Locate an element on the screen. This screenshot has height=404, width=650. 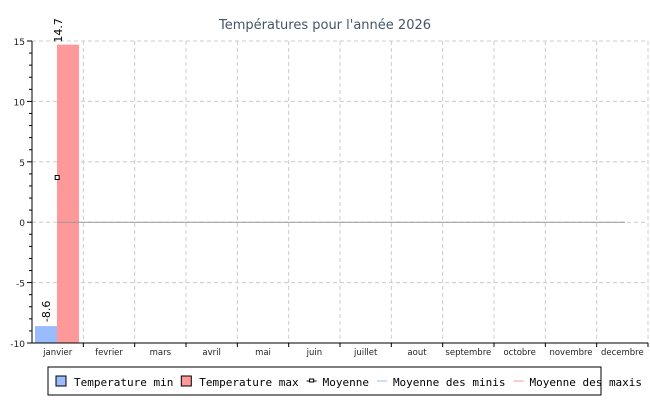
y-tick-label: 5 is located at coordinates (22, 164).